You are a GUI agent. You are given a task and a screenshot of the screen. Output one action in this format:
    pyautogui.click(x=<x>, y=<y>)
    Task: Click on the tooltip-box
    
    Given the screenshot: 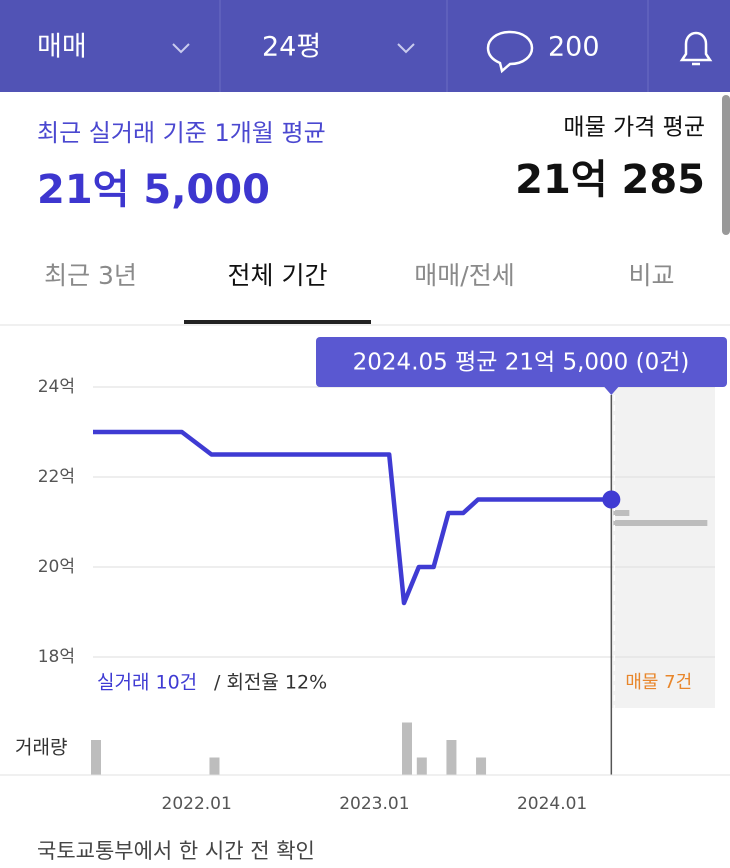 What is the action you would take?
    pyautogui.click(x=521, y=362)
    